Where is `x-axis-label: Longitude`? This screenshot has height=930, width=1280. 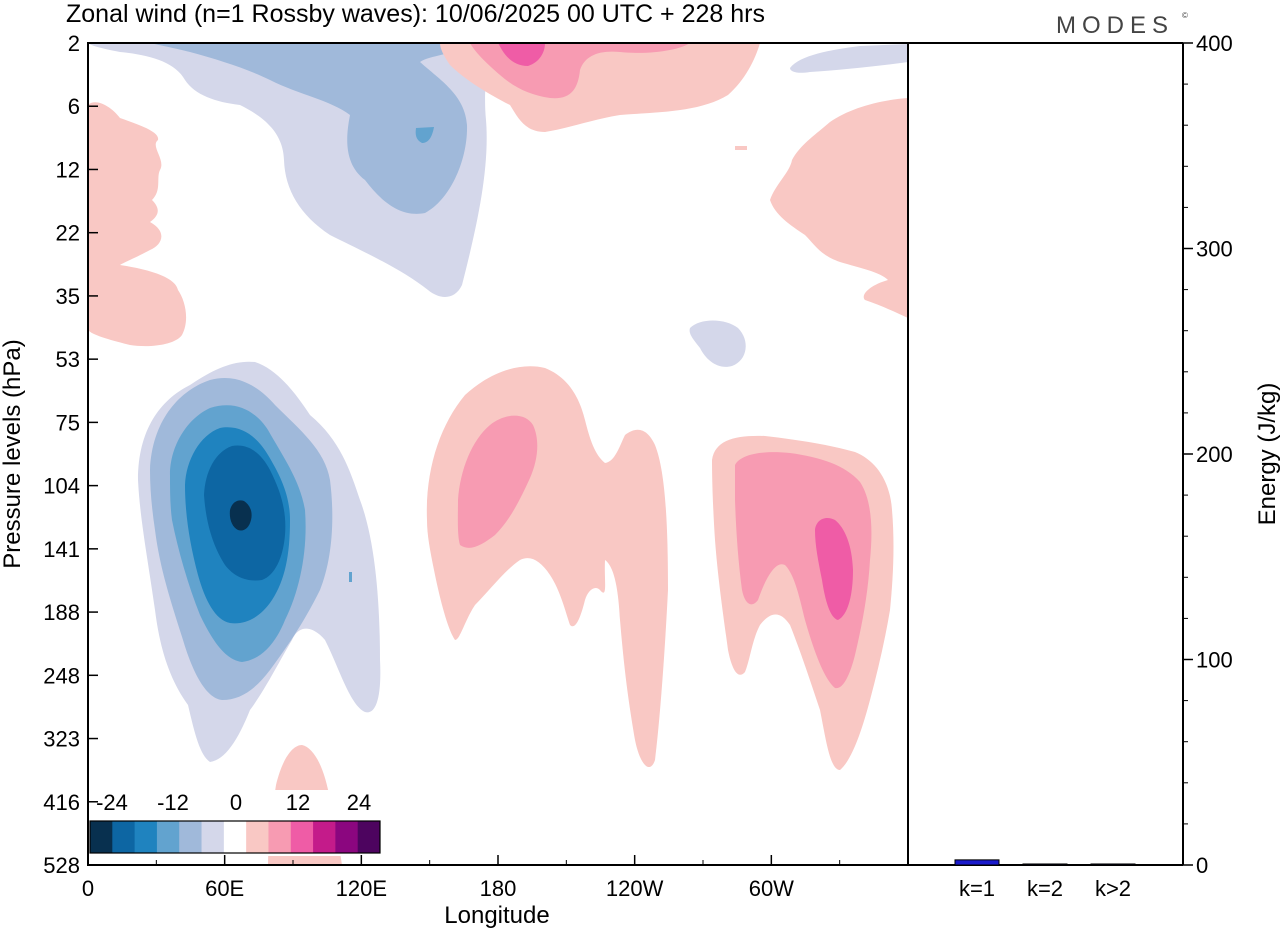
x-axis-label: Longitude is located at coordinates (496, 915).